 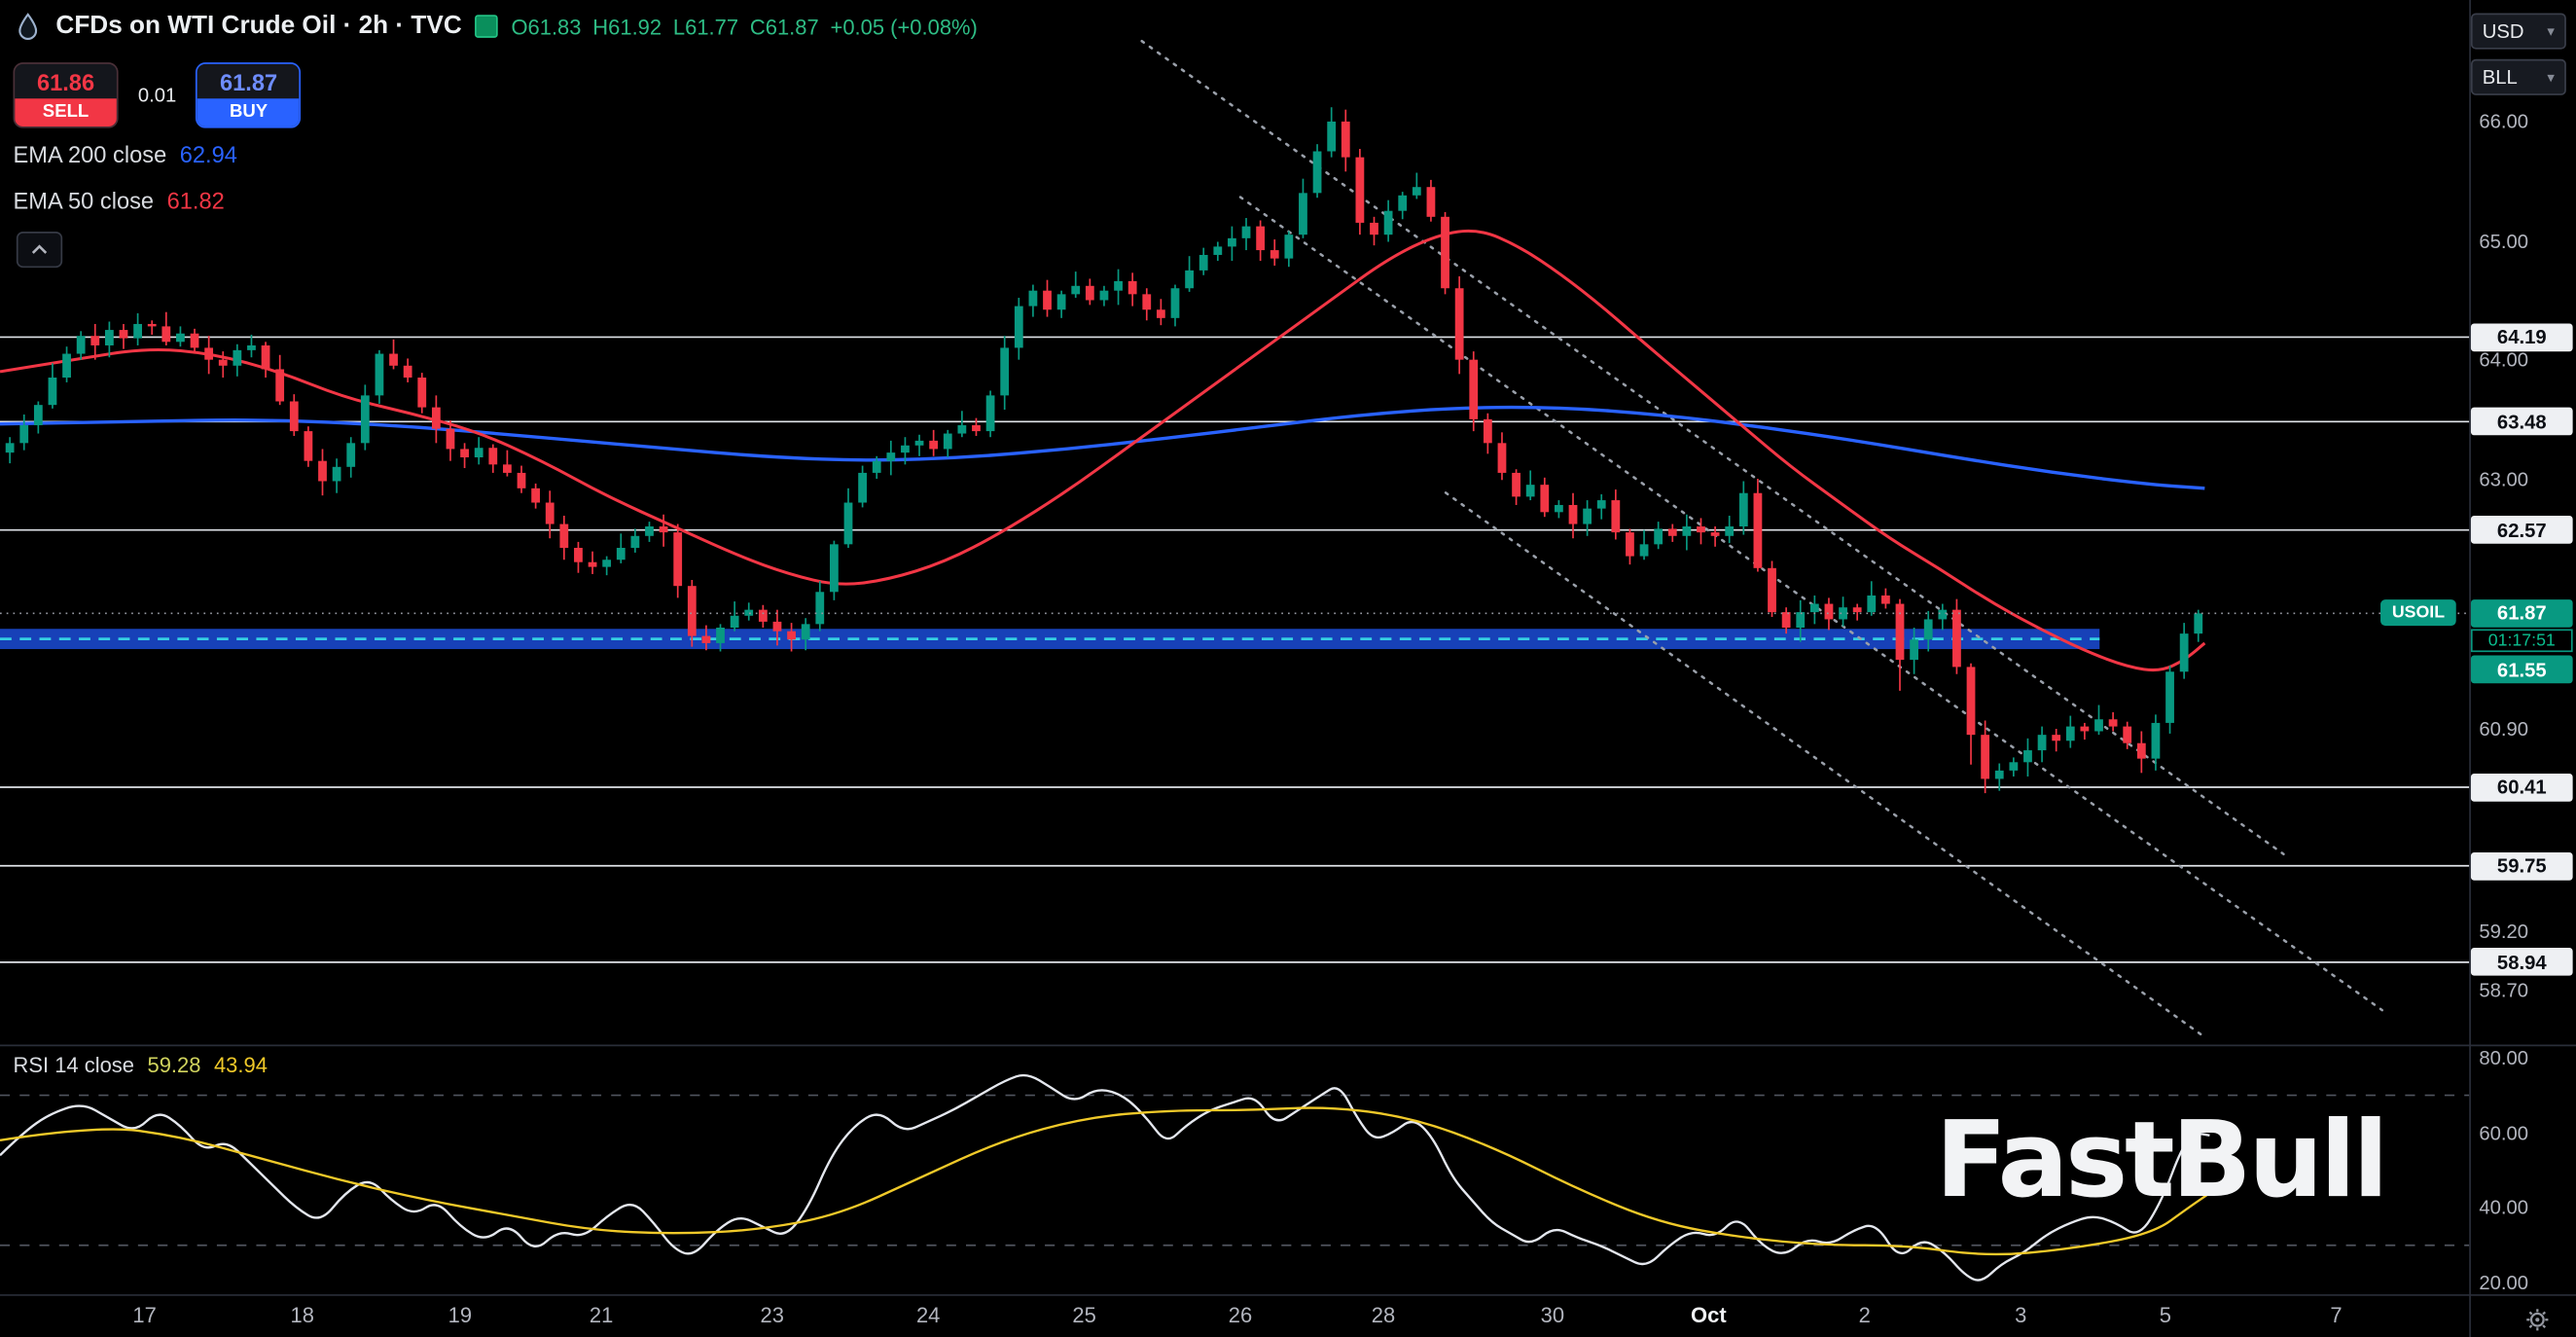 What do you see at coordinates (2521, 866) in the screenshot?
I see `price-level-tag: 59.75` at bounding box center [2521, 866].